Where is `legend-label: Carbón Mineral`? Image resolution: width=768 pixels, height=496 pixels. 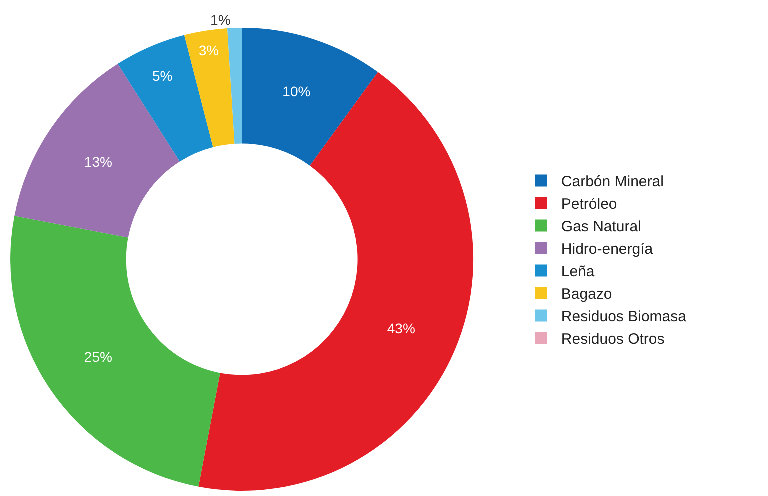 legend-label: Carbón Mineral is located at coordinates (612, 182).